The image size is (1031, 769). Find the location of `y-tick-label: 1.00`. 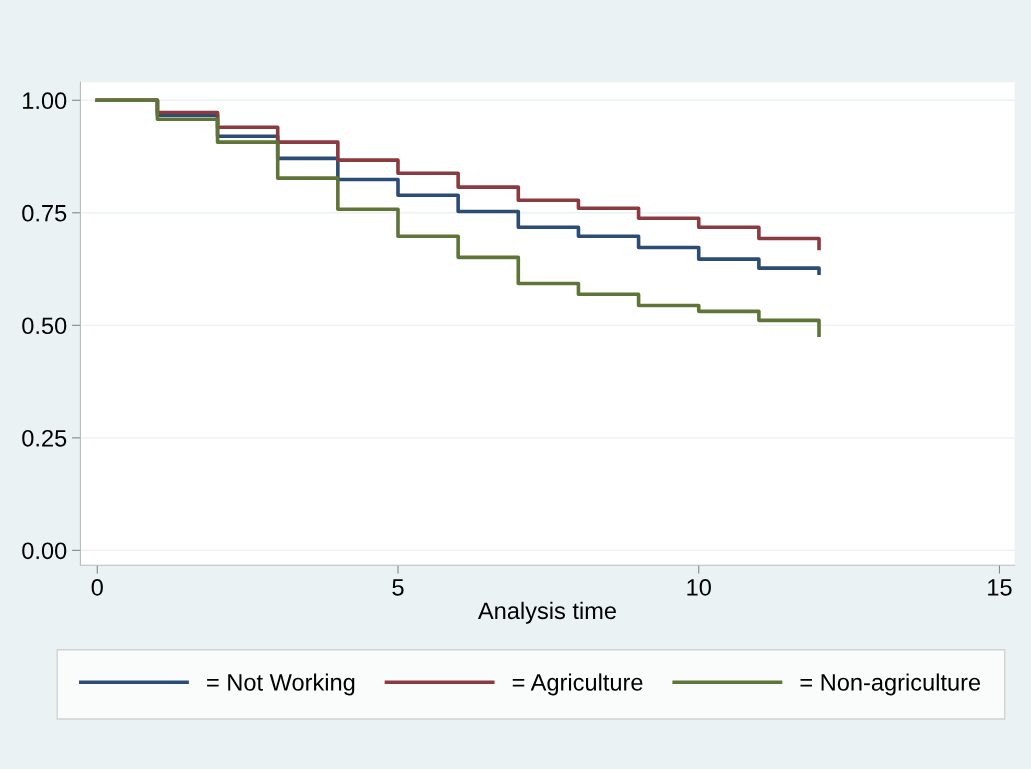

y-tick-label: 1.00 is located at coordinates (45, 101).